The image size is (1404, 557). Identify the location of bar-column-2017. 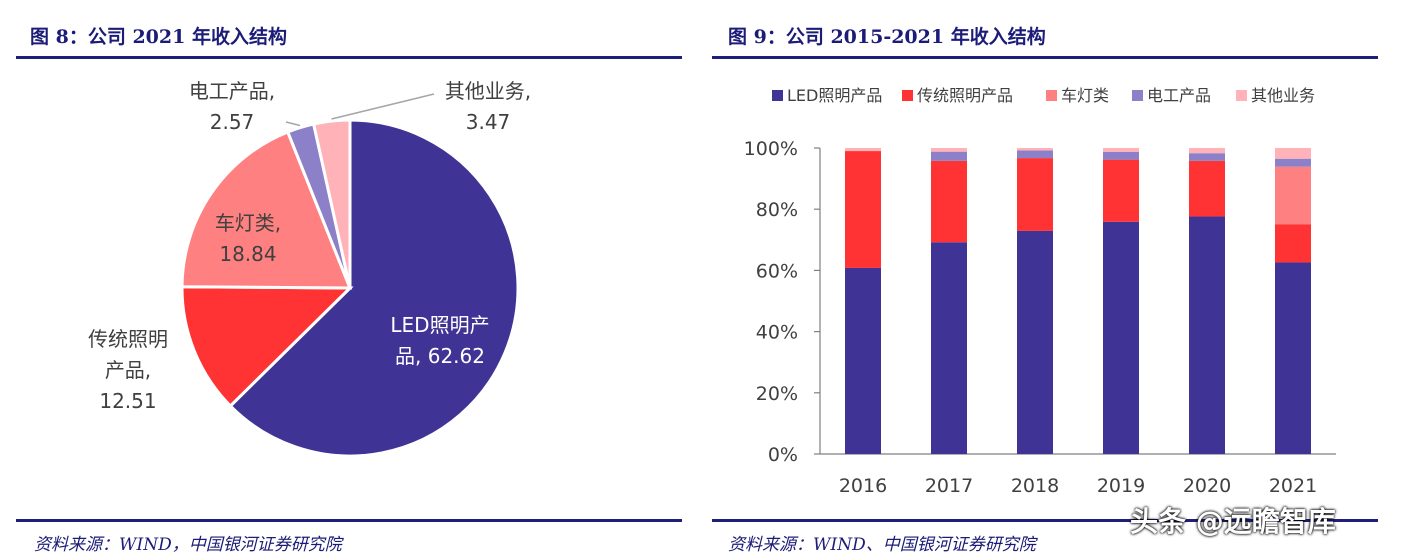
(949, 301).